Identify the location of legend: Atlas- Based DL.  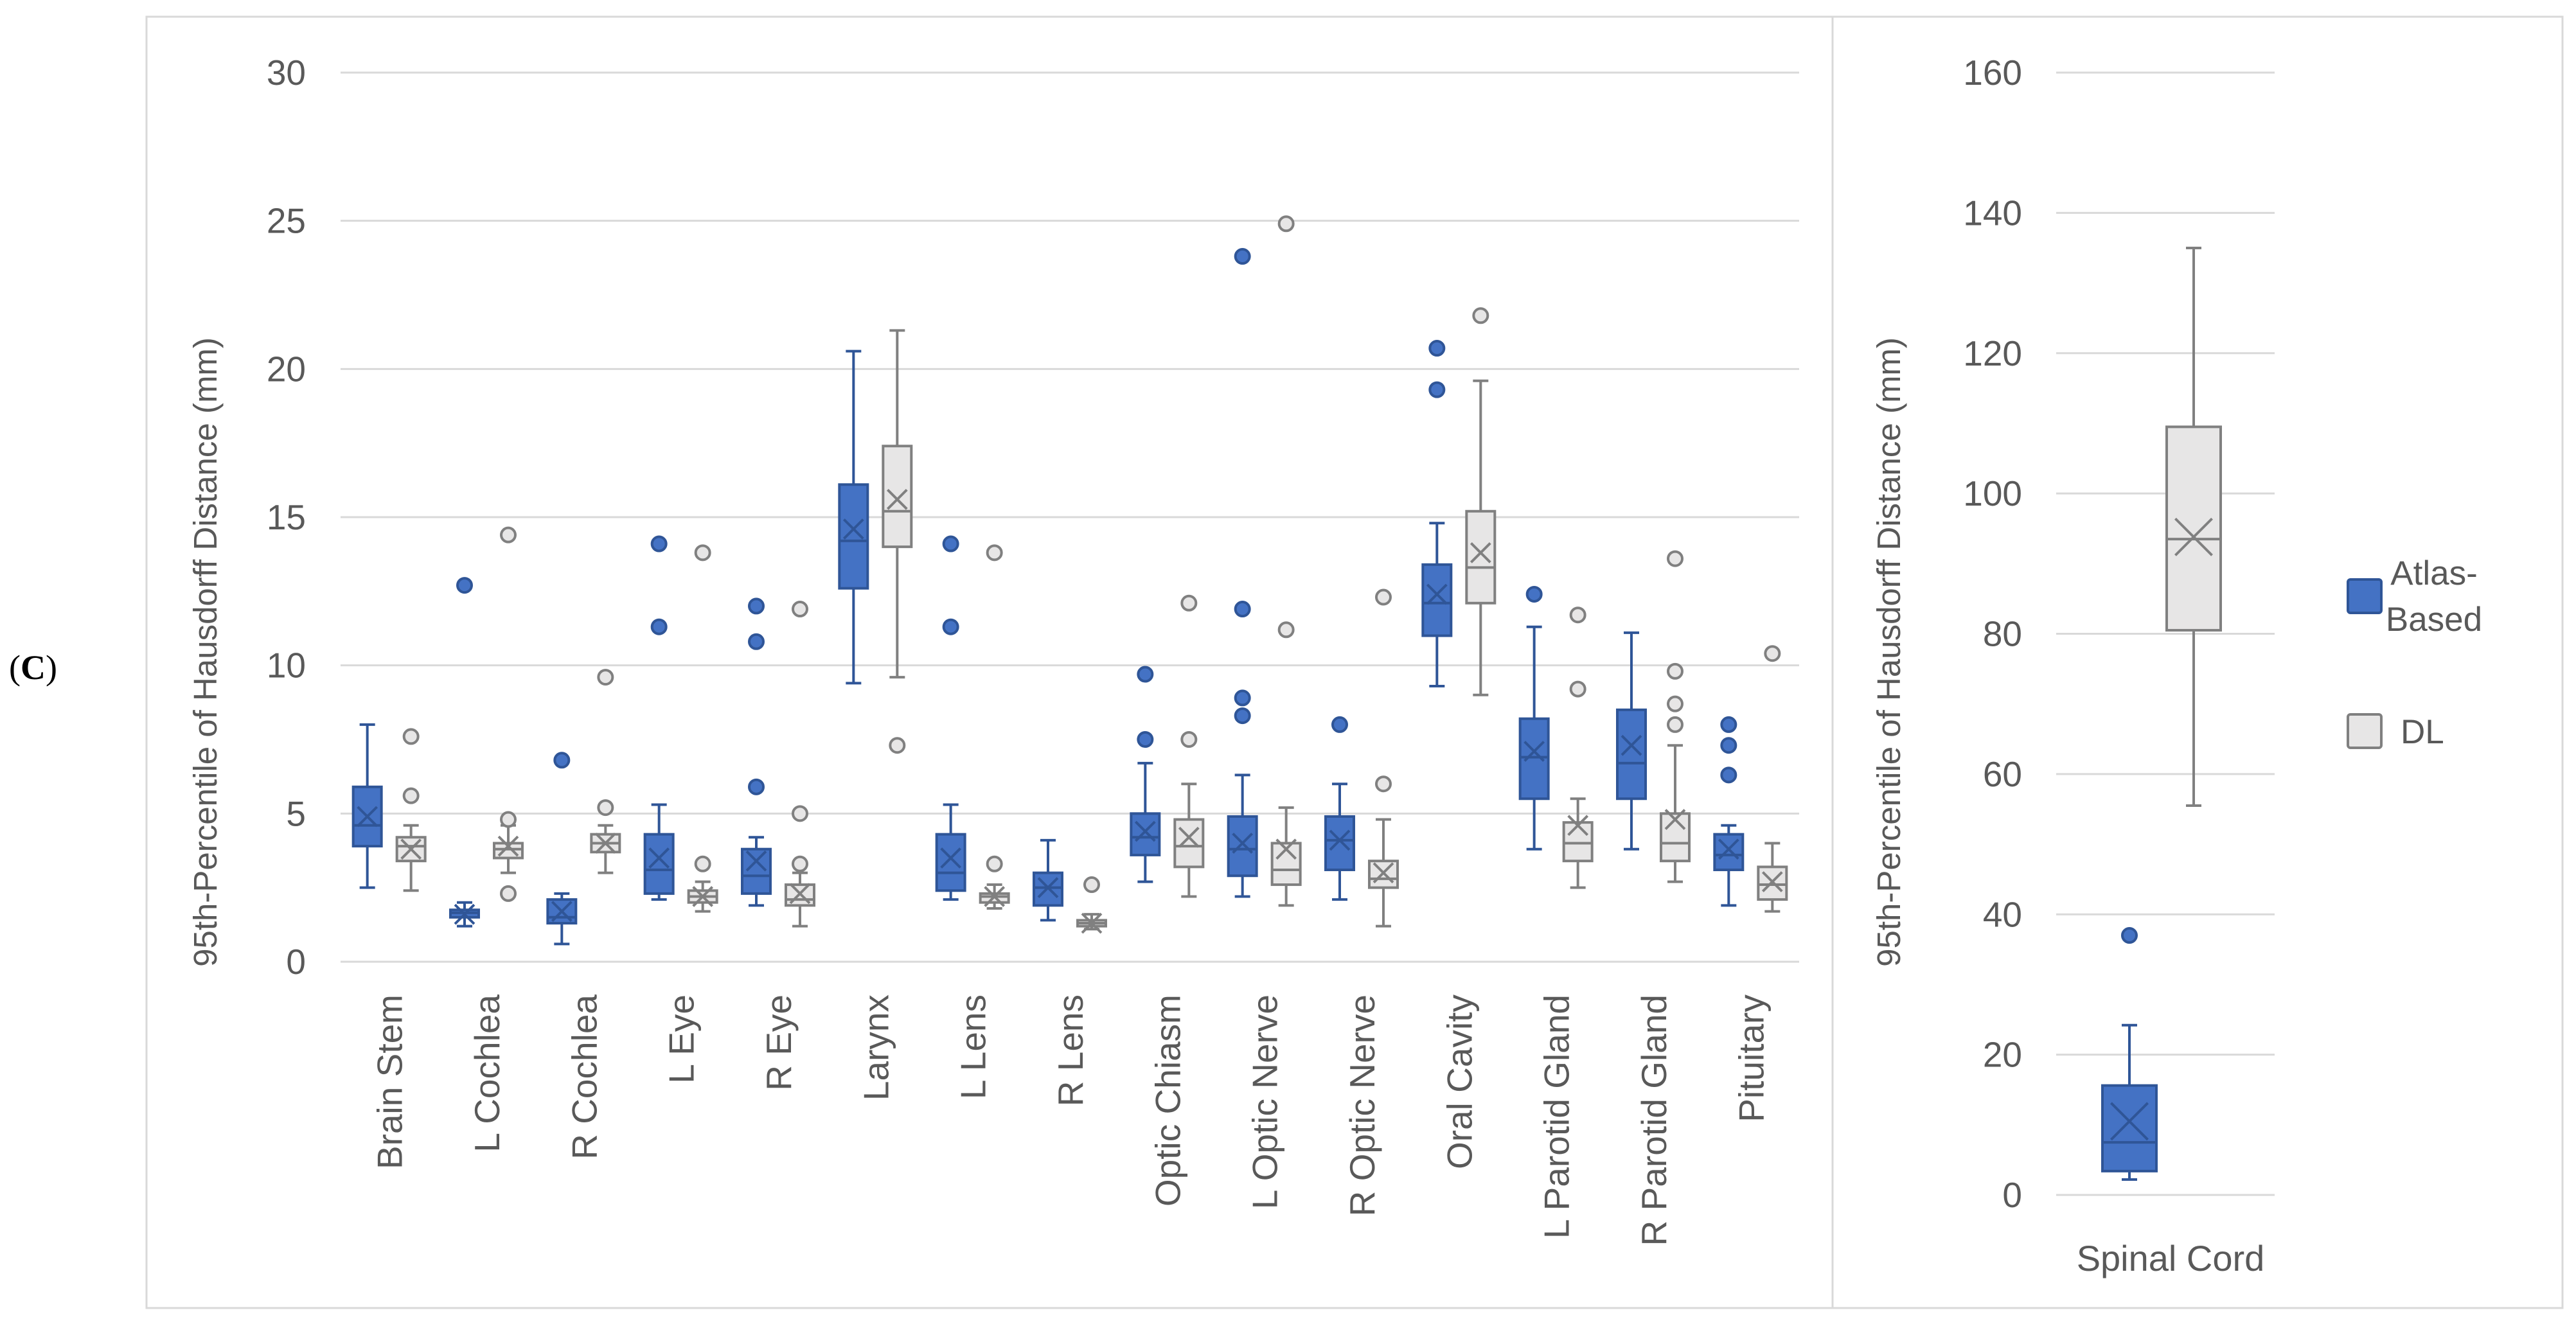
(2415, 652).